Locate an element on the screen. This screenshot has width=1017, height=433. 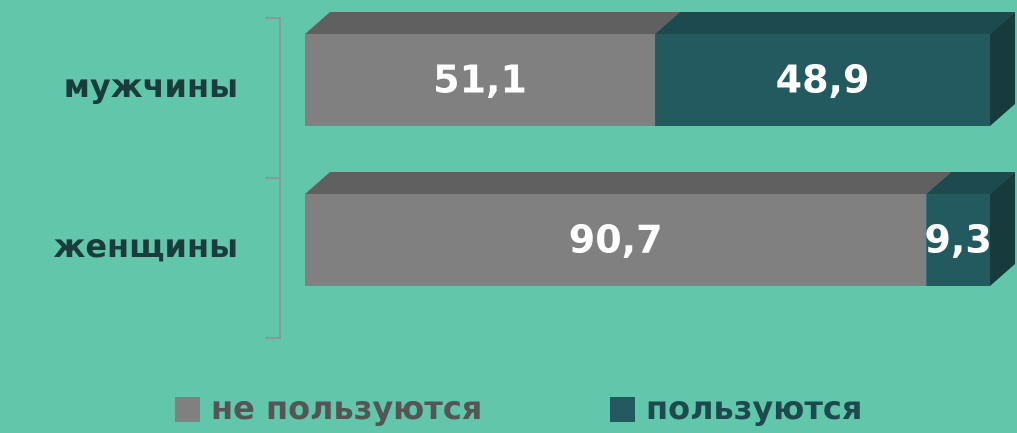
value-label: 9,3 is located at coordinates (957, 240).